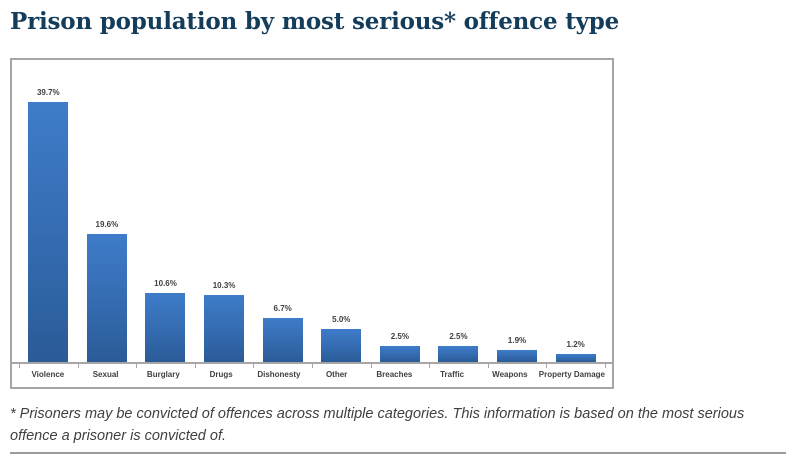 The image size is (796, 461). I want to click on bar-column: 10.6%, so click(165, 320).